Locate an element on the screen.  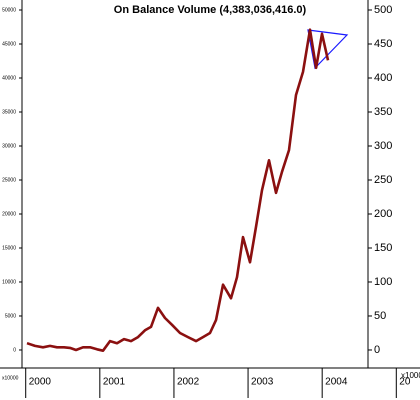
y2-tick-label: 0 is located at coordinates (377, 350).